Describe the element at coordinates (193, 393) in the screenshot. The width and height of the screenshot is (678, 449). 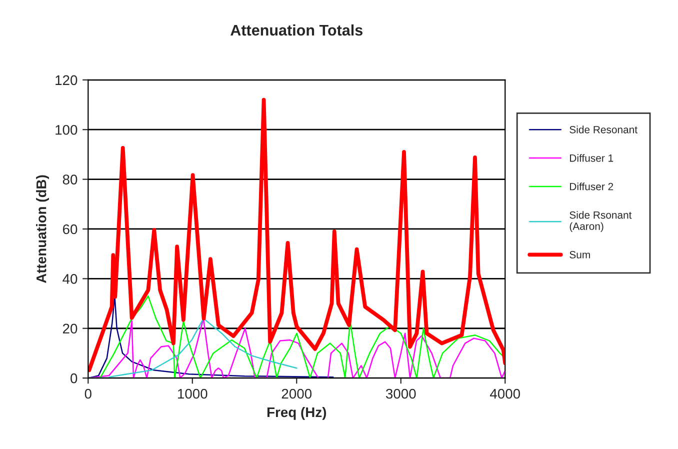
I see `x-tick-label: 1000` at that location.